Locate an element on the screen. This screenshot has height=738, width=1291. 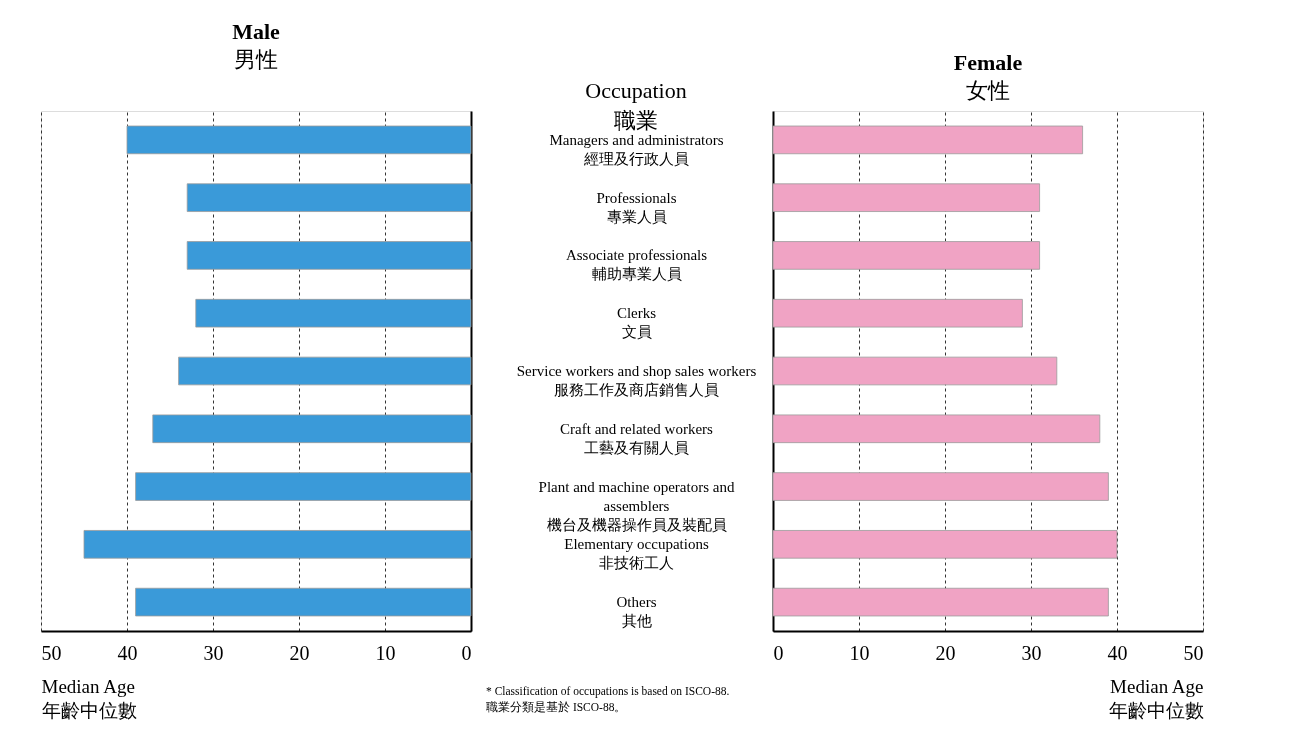
chart-subtitle: 女性 is located at coordinates (988, 90).